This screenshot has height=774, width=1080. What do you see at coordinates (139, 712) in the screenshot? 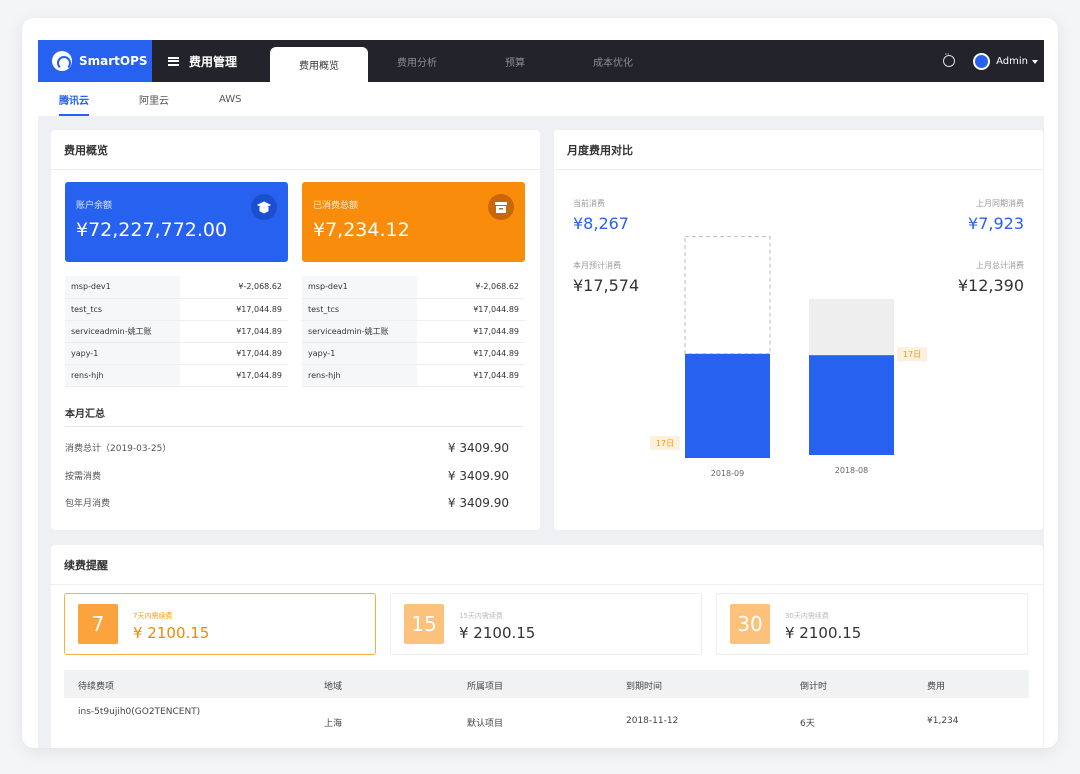
I see `cell-item: ins-5t9ujih0(GO2TENCENT)` at bounding box center [139, 712].